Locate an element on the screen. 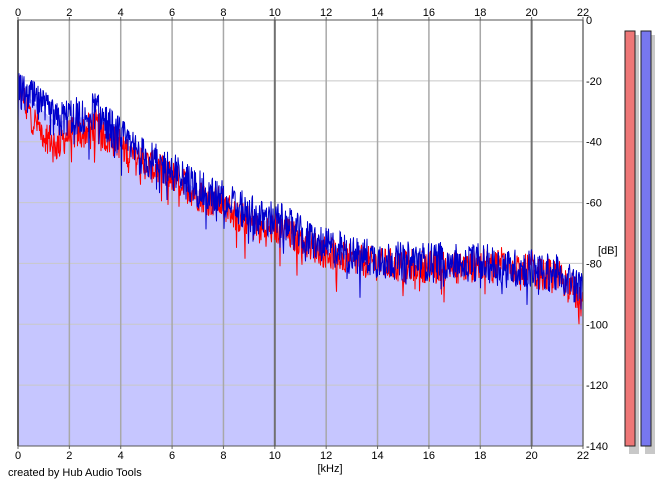  x-tick-label-bottom: 22 is located at coordinates (583, 456).